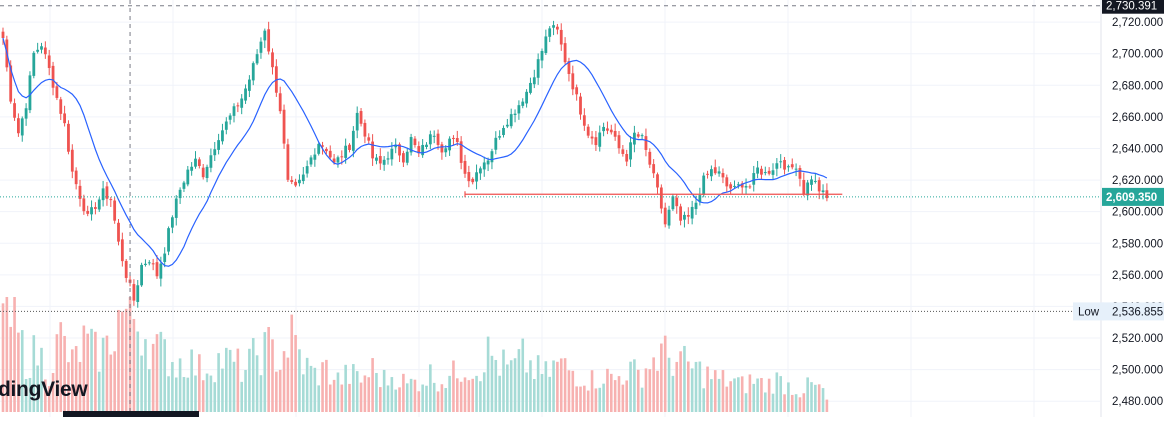 The width and height of the screenshot is (1164, 422). I want to click on low-price-badge, so click(1133, 311).